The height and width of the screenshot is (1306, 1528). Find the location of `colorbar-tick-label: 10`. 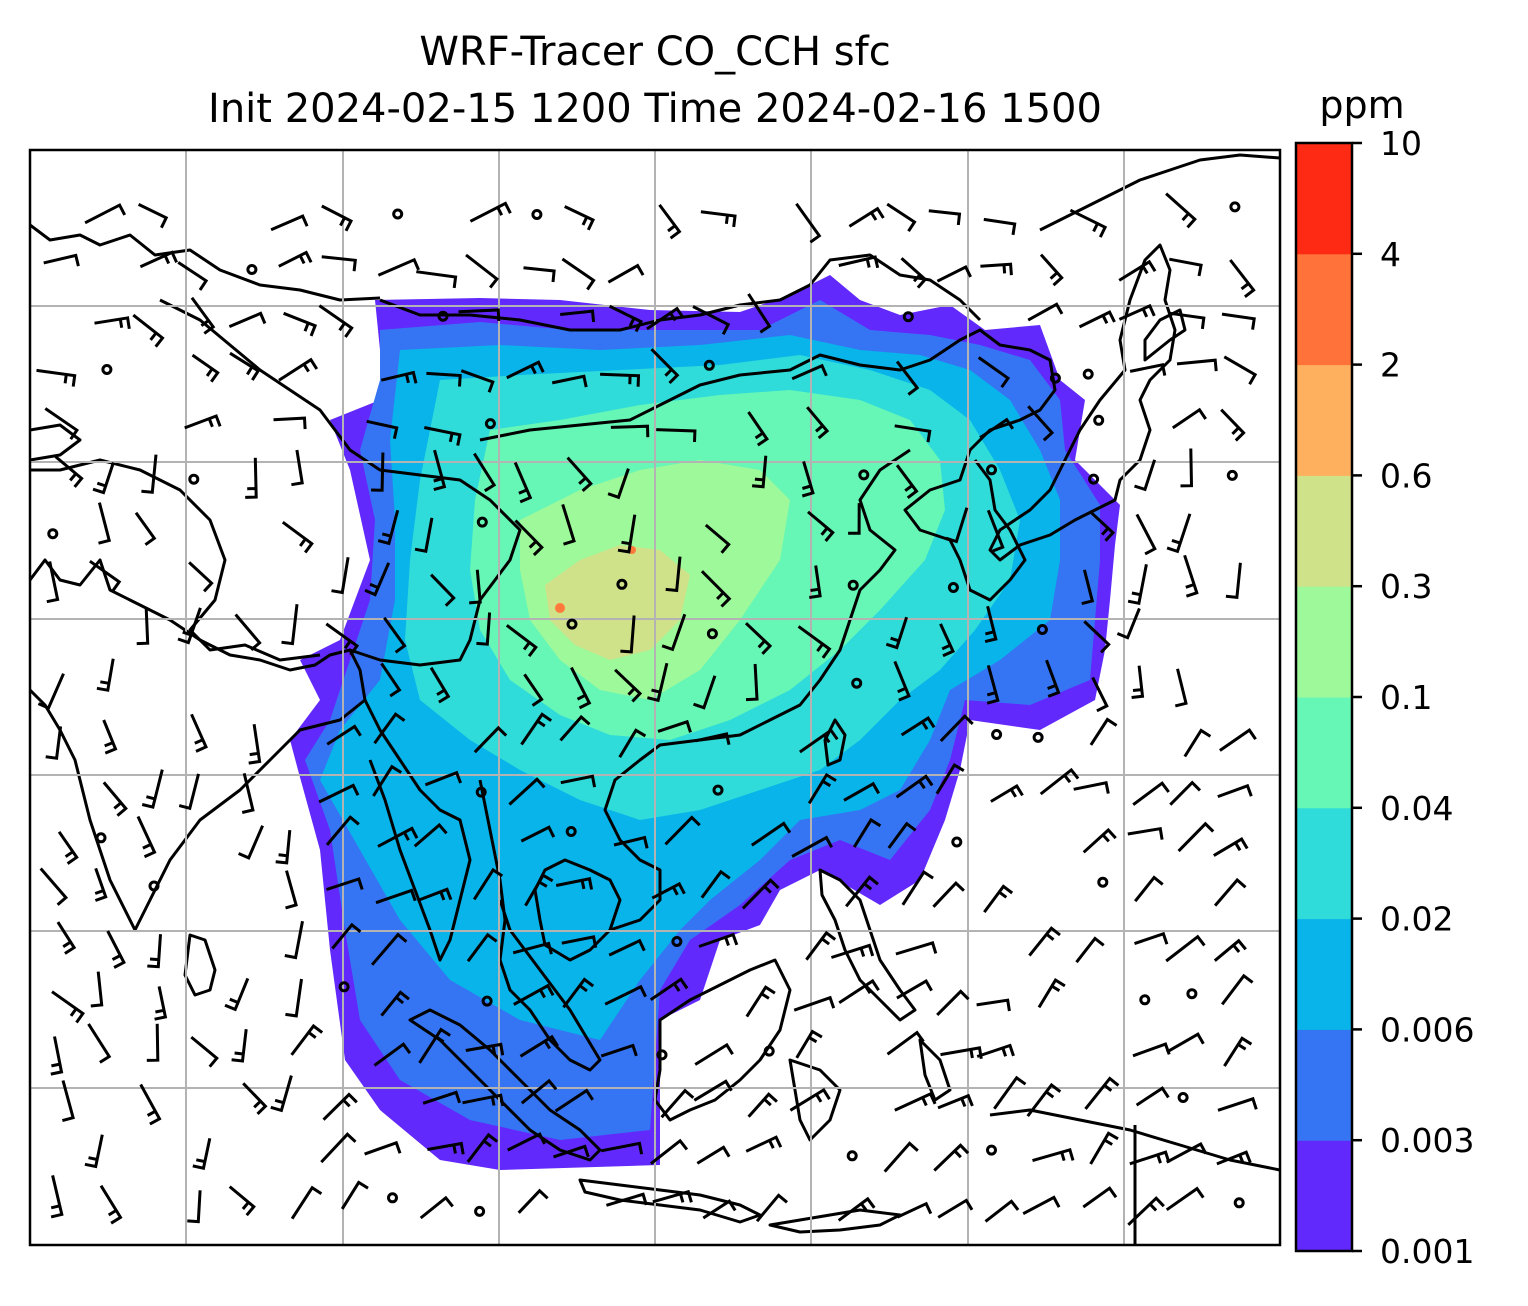

colorbar-tick-label: 10 is located at coordinates (1401, 143).